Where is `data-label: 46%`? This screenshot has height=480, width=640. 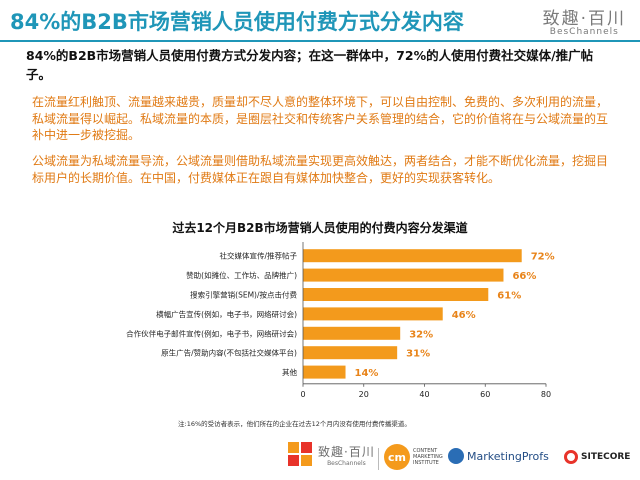 data-label: 46% is located at coordinates (464, 315).